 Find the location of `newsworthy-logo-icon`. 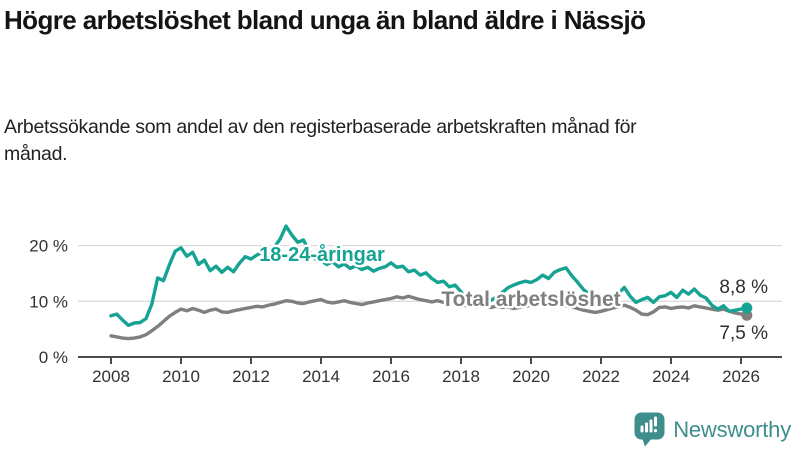

newsworthy-logo-icon is located at coordinates (649, 429).